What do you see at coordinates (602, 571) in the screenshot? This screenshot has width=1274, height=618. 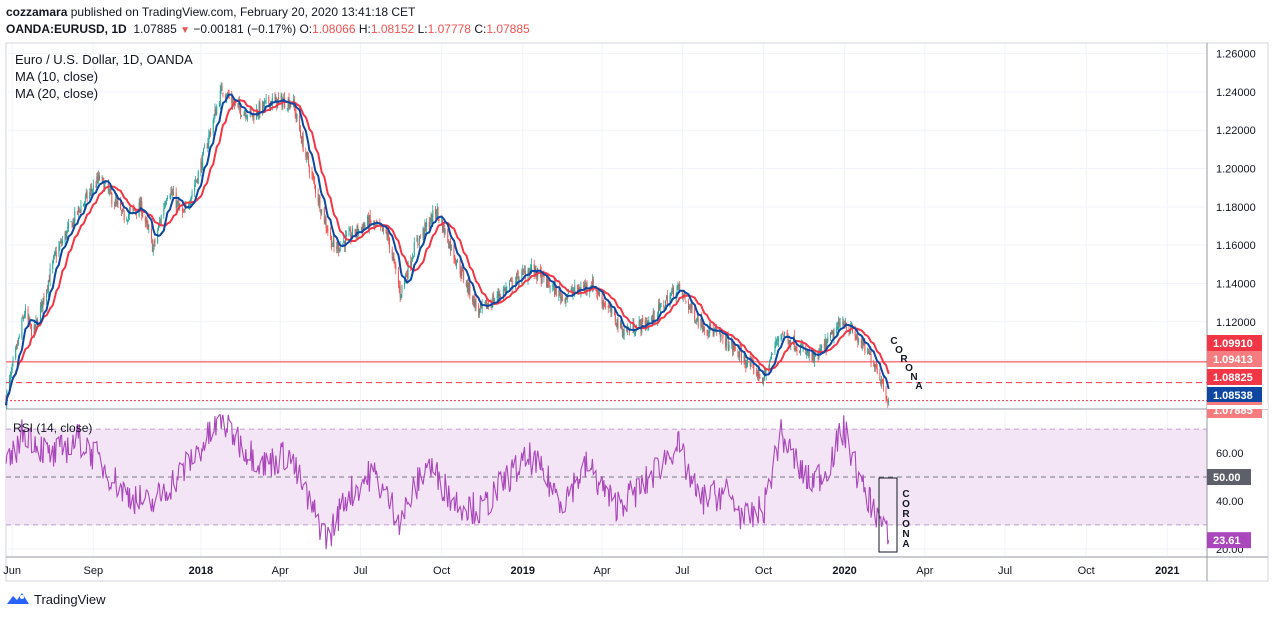 I see `time-tick-label: Apr` at bounding box center [602, 571].